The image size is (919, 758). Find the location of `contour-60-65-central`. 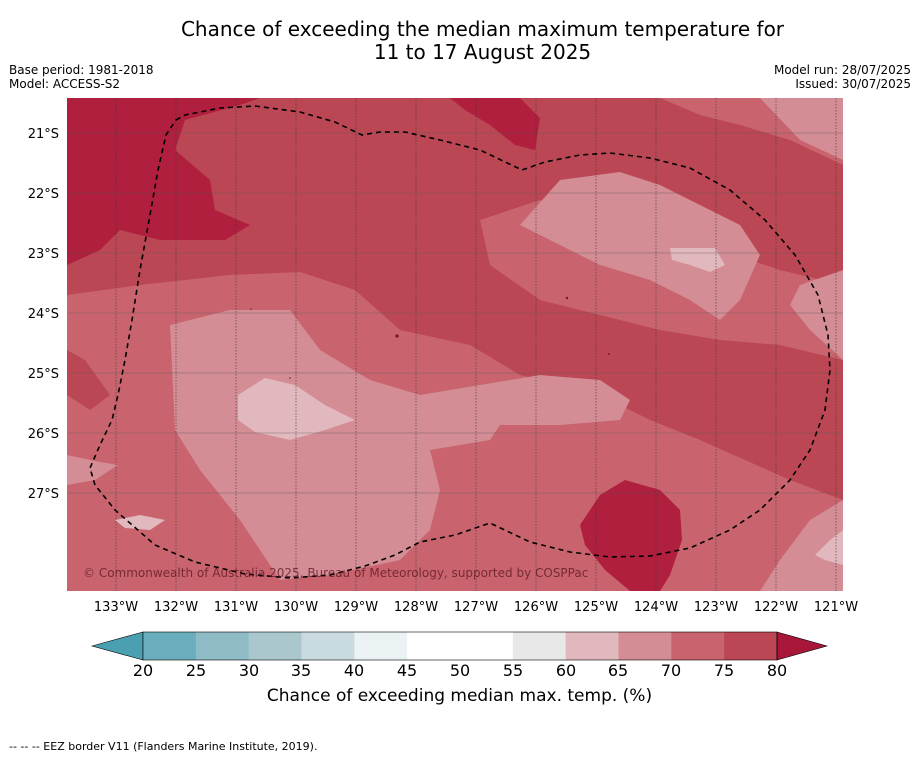

contour-60-65-central is located at coordinates (296, 409).